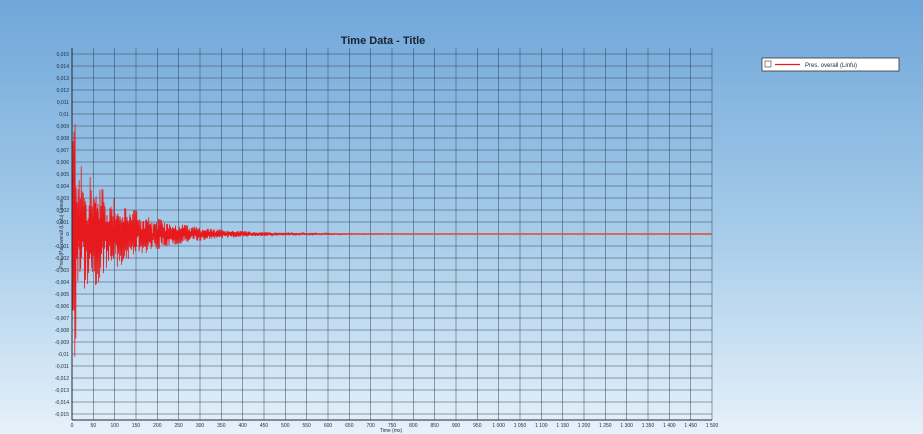 This screenshot has width=923, height=434. Describe the element at coordinates (114, 426) in the screenshot. I see `x-tick-label: 100` at that location.